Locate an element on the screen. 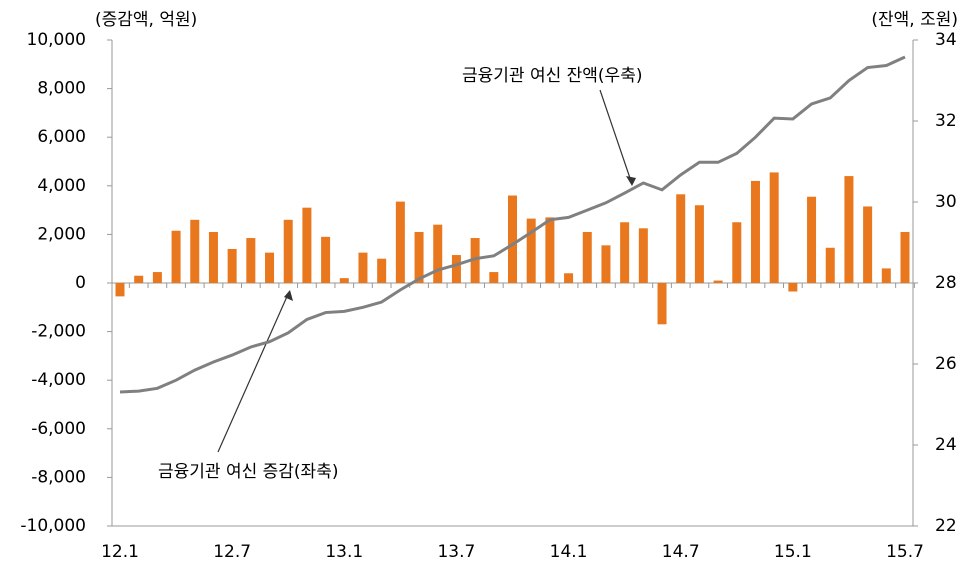 Image resolution: width=968 pixels, height=569 pixels. y-tick-label: 8,000 is located at coordinates (61, 89).